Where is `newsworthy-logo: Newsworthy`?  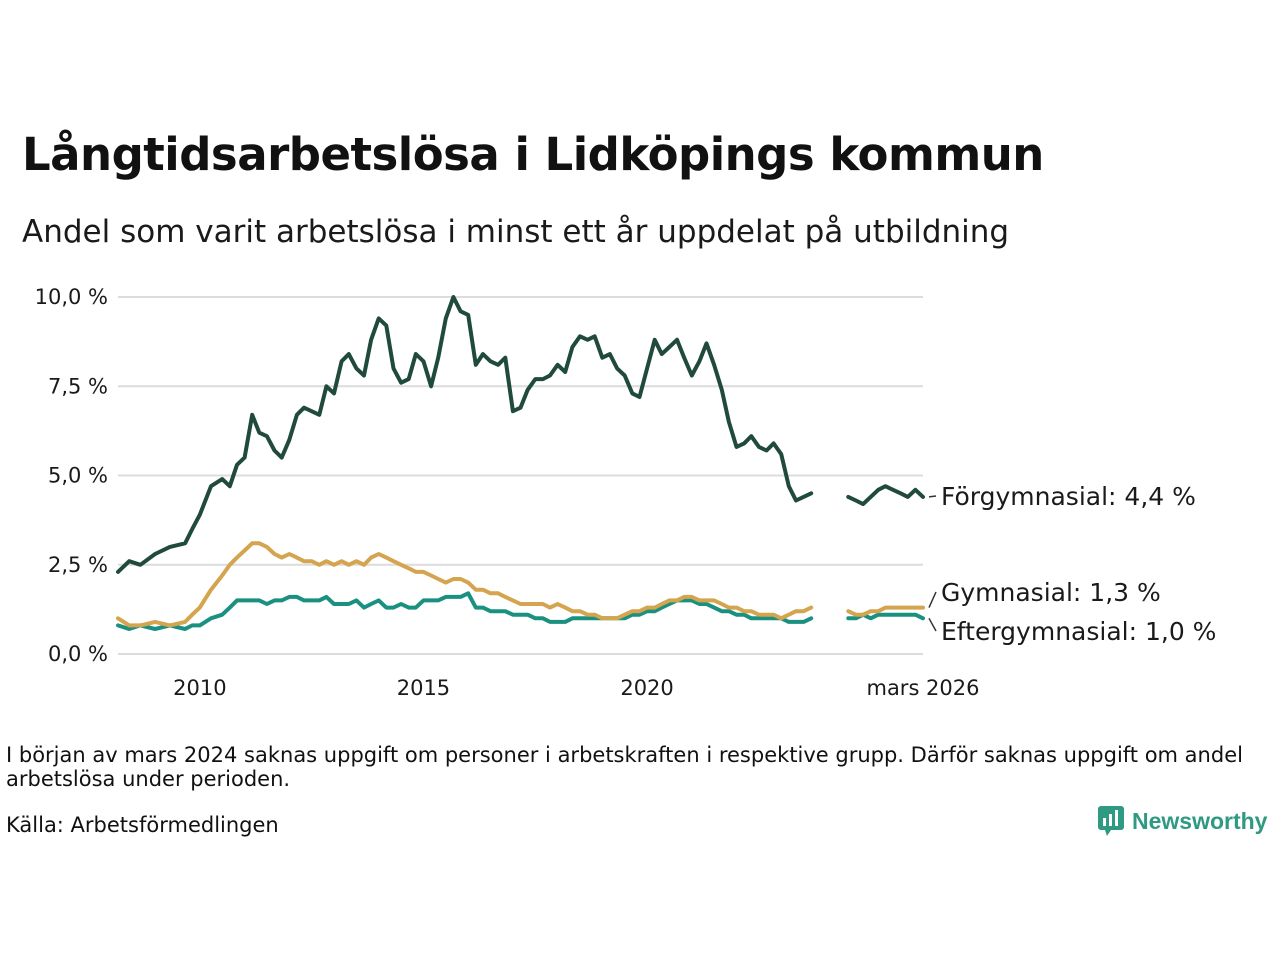 newsworthy-logo: Newsworthy is located at coordinates (1182, 821).